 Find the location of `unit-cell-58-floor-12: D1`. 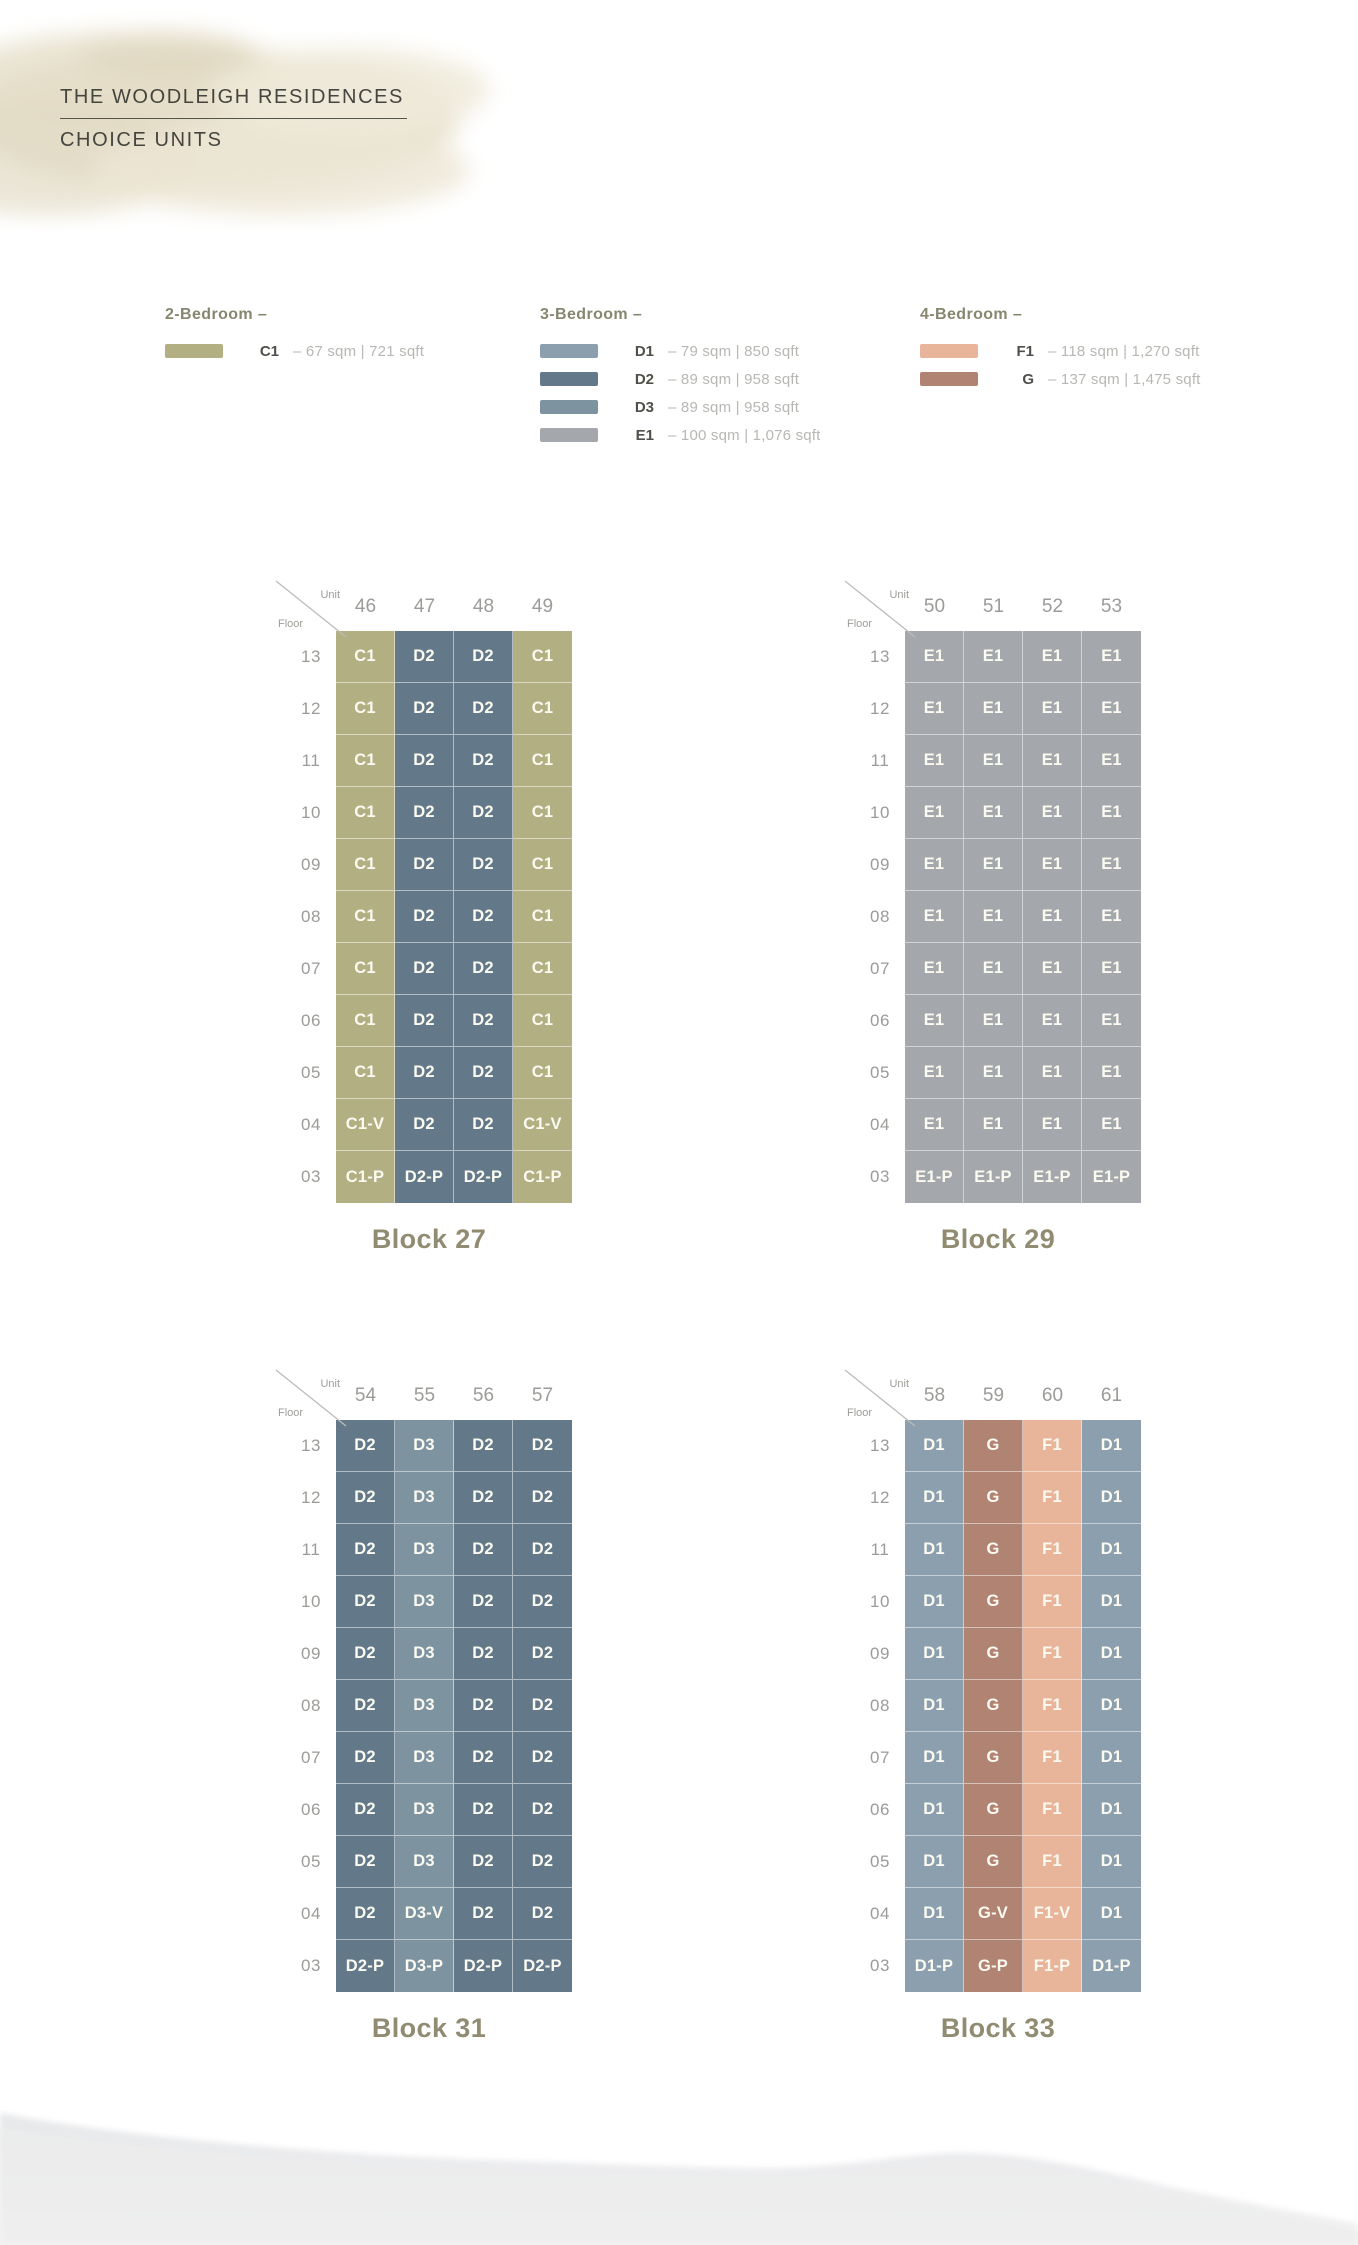

unit-cell-58-floor-12: D1 is located at coordinates (934, 1498).